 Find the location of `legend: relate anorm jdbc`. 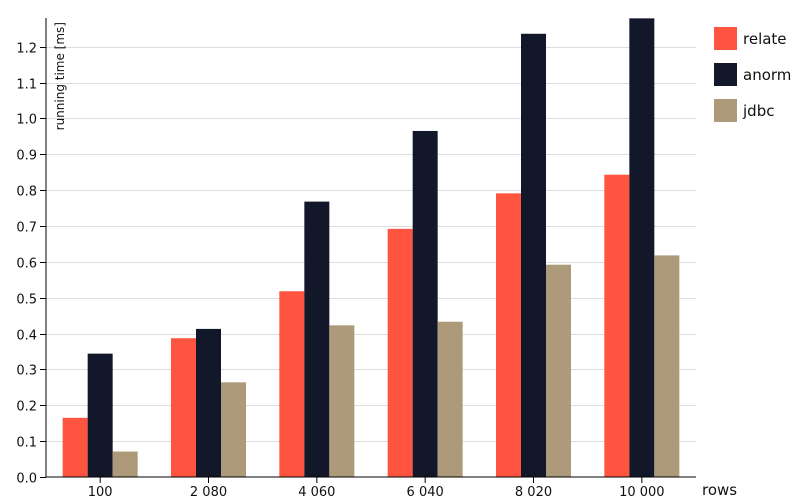

legend: relate anorm jdbc is located at coordinates (752, 74).